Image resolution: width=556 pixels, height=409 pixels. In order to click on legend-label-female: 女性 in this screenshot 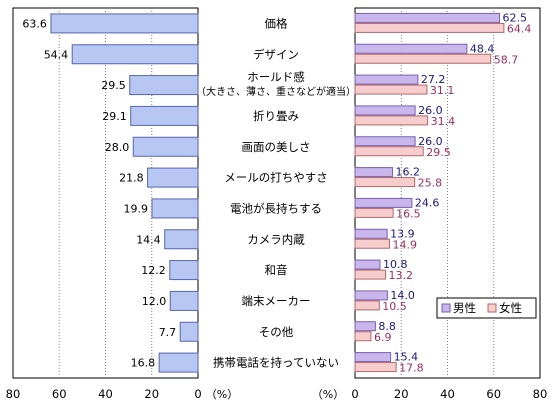, I will do `click(510, 308)`.